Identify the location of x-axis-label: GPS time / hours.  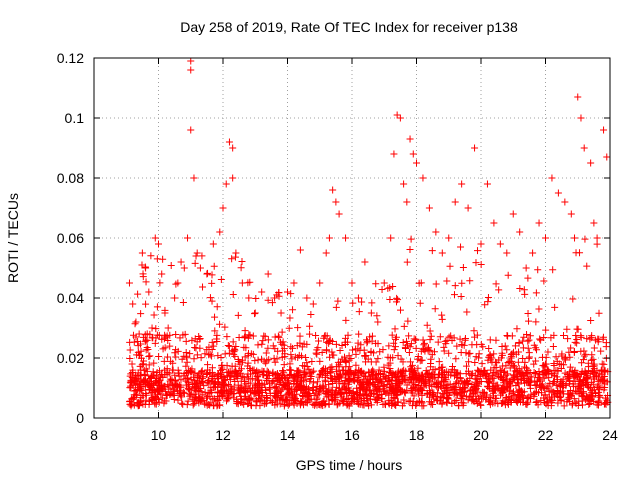
(349, 465).